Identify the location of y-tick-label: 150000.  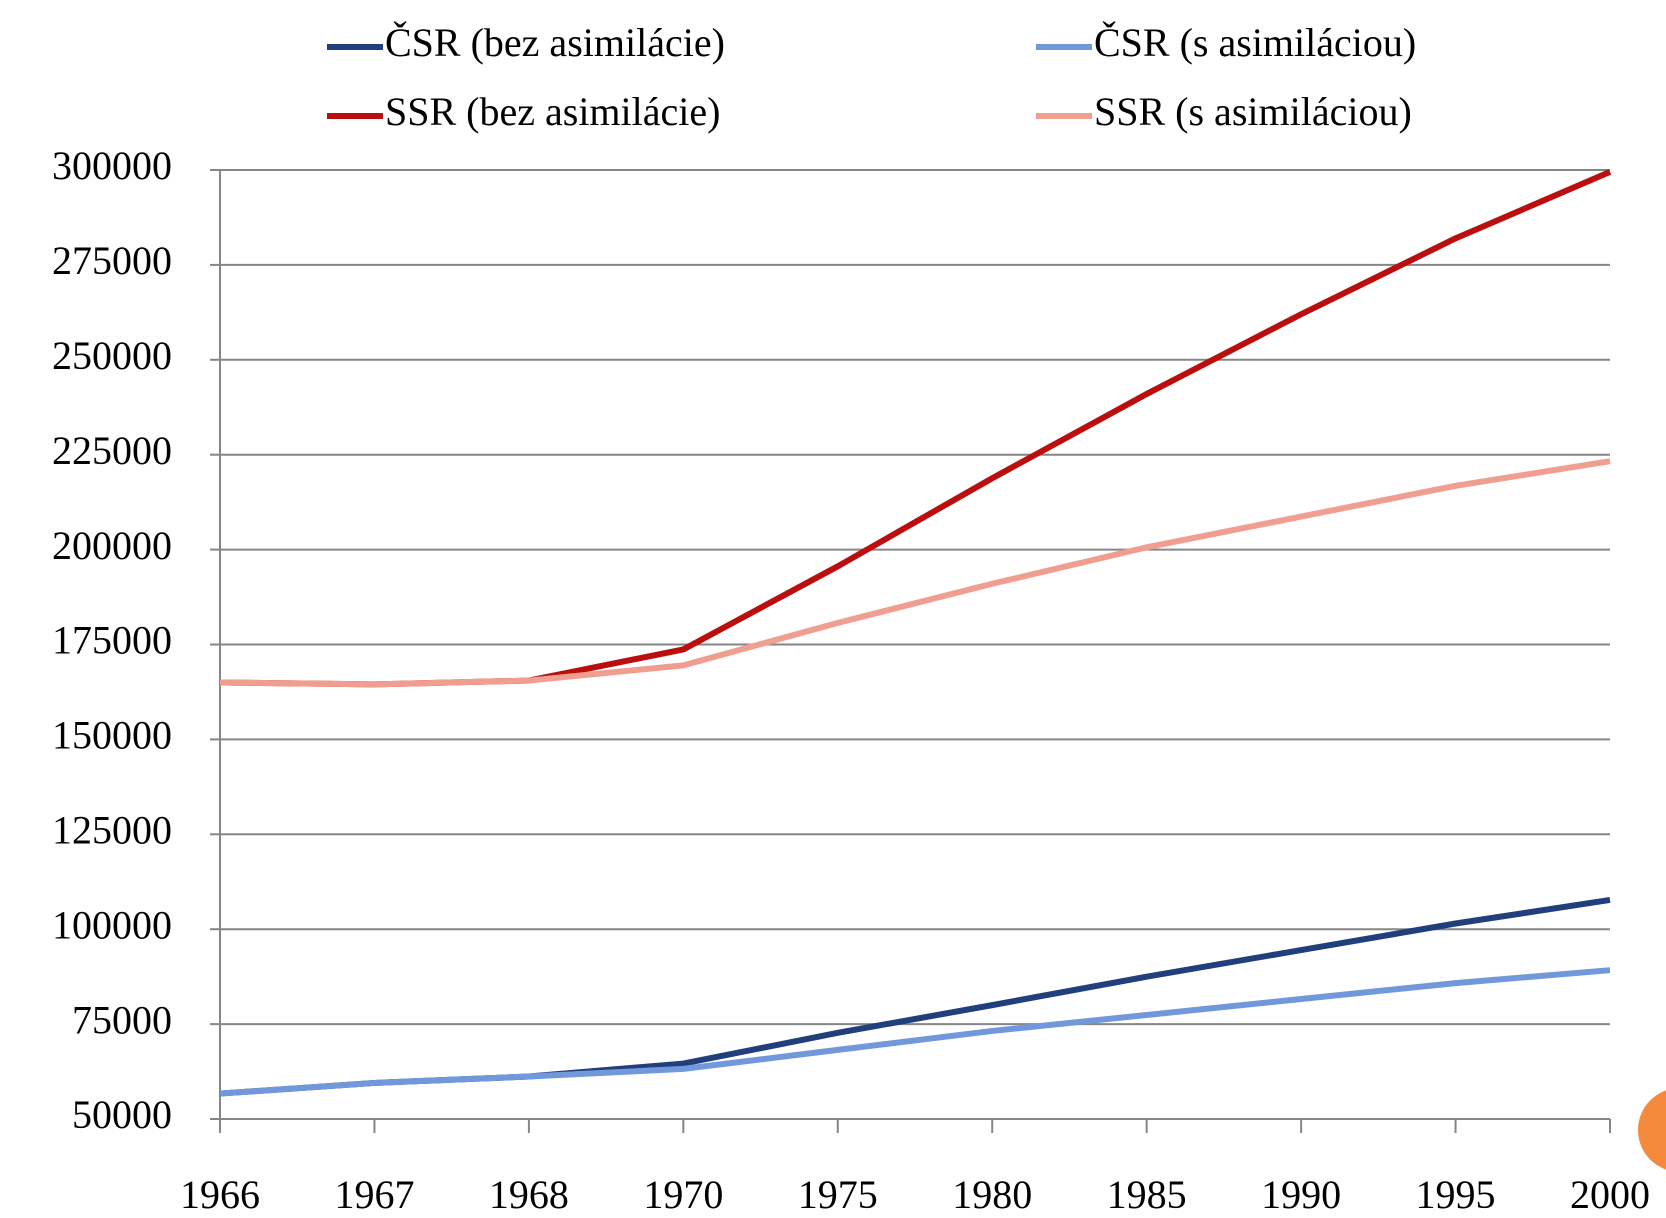
(112, 735).